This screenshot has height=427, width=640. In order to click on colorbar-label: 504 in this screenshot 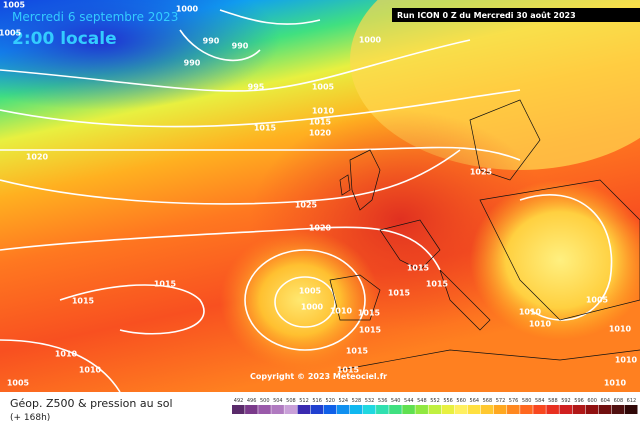, I will do `click(278, 401)`.